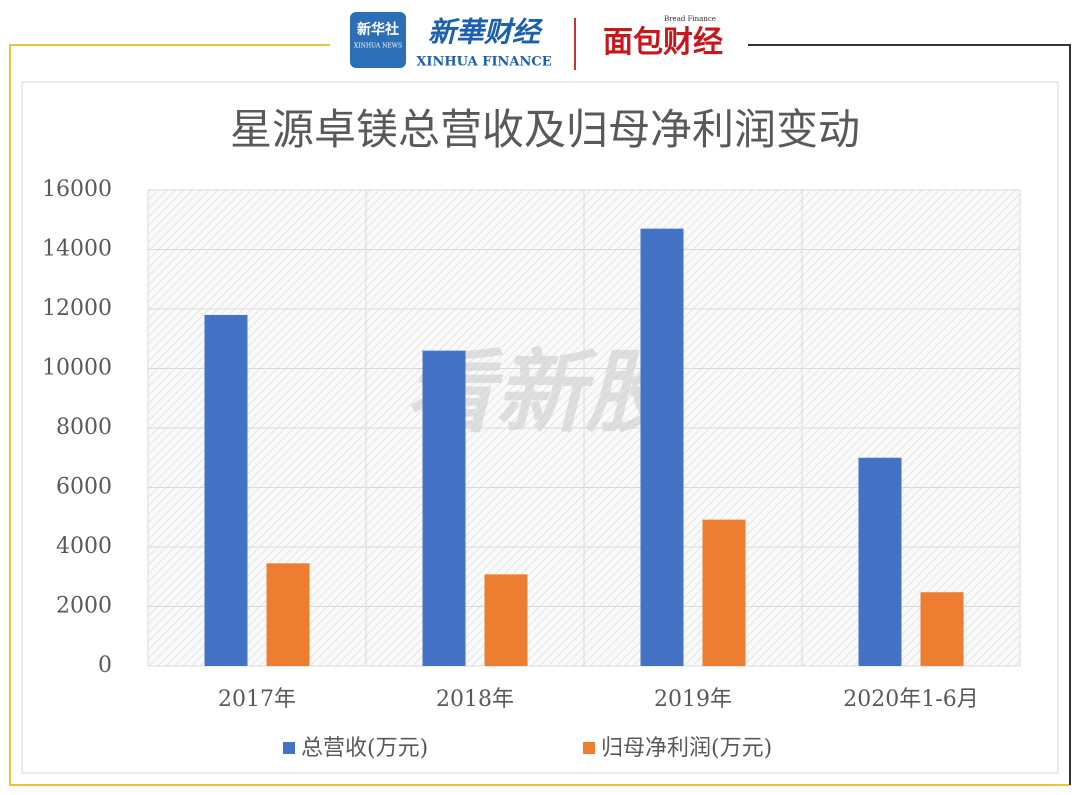 This screenshot has width=1080, height=795. I want to click on logo-text: XINHUA NEWS, so click(378, 46).